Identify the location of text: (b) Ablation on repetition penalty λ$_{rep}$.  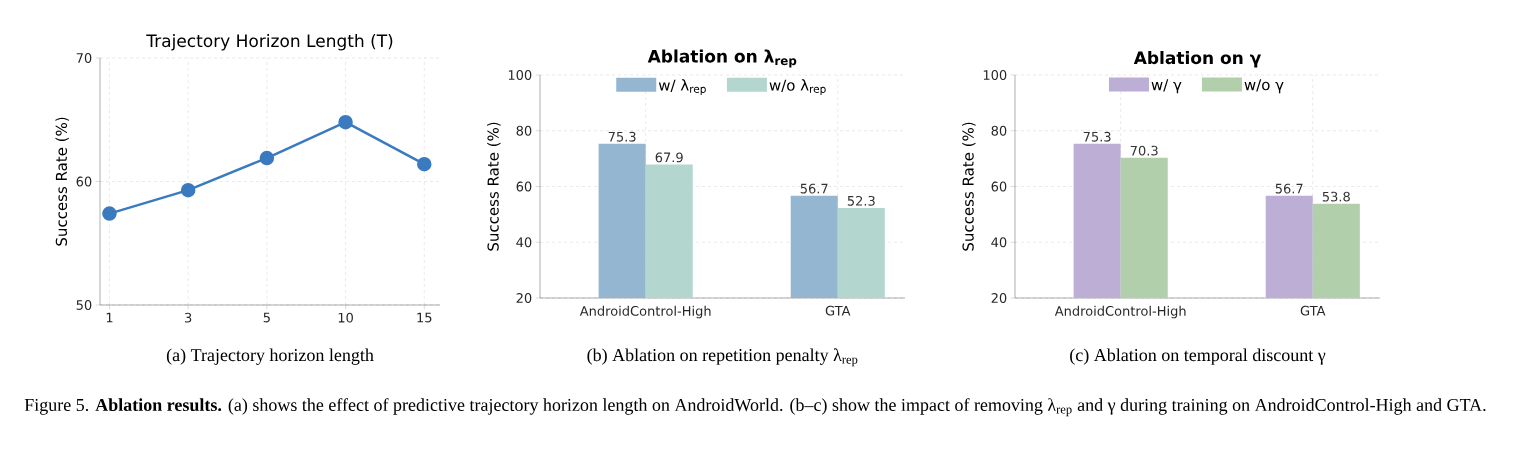
(722, 357).